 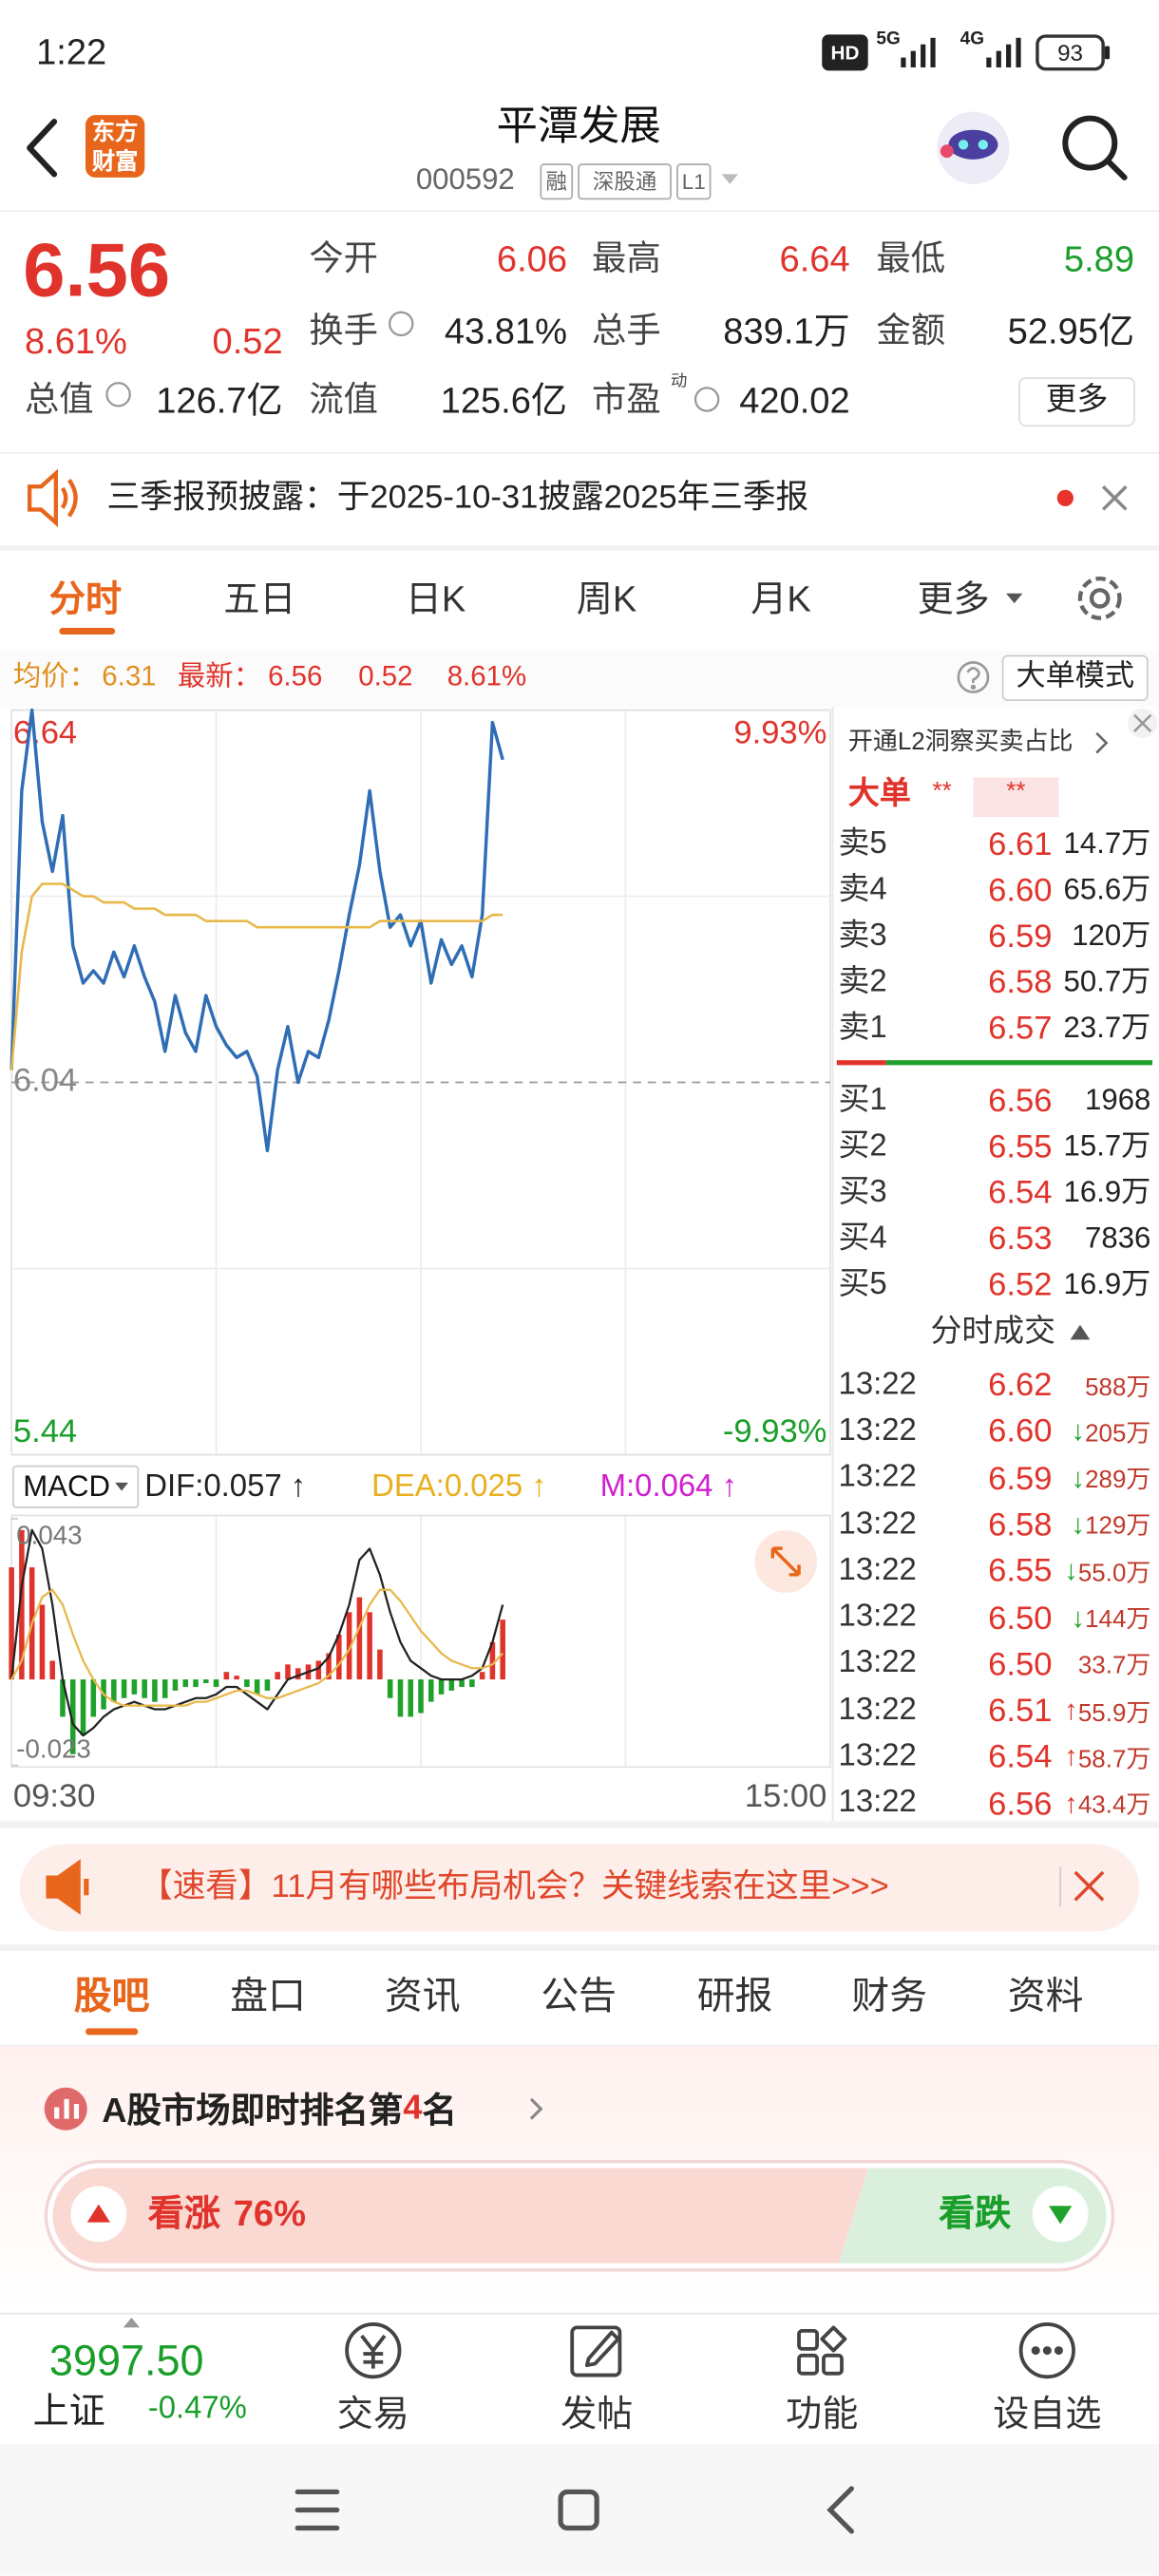 I want to click on unread-dot, so click(x=1065, y=497).